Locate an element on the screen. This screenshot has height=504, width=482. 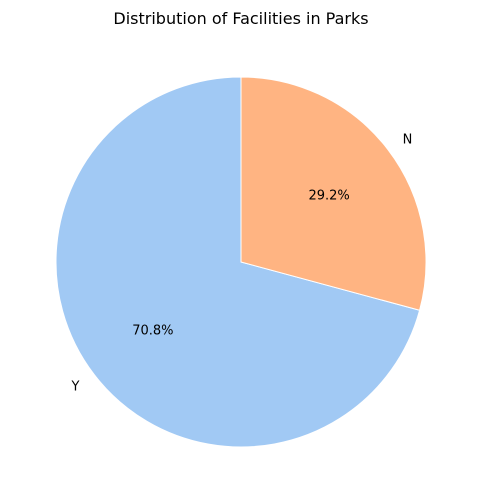
slice-label-n: N is located at coordinates (408, 139).